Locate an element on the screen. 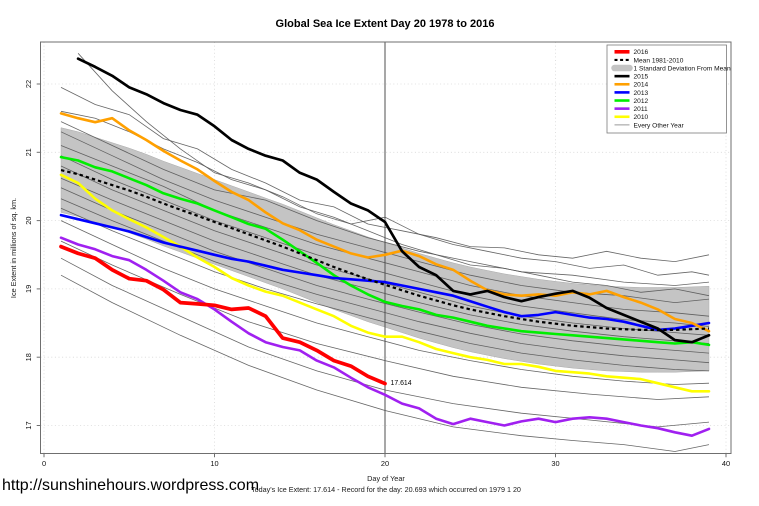  legend-label: 2014 is located at coordinates (641, 85).